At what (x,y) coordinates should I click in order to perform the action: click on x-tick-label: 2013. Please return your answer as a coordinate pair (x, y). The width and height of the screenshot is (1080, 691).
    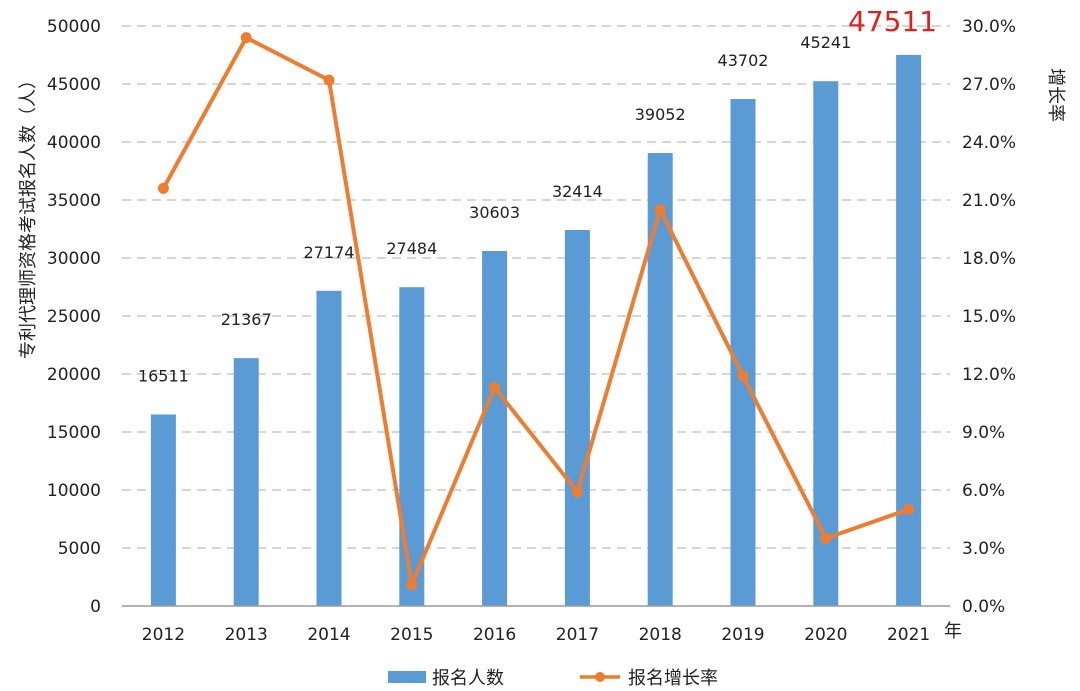
    Looking at the image, I should click on (246, 635).